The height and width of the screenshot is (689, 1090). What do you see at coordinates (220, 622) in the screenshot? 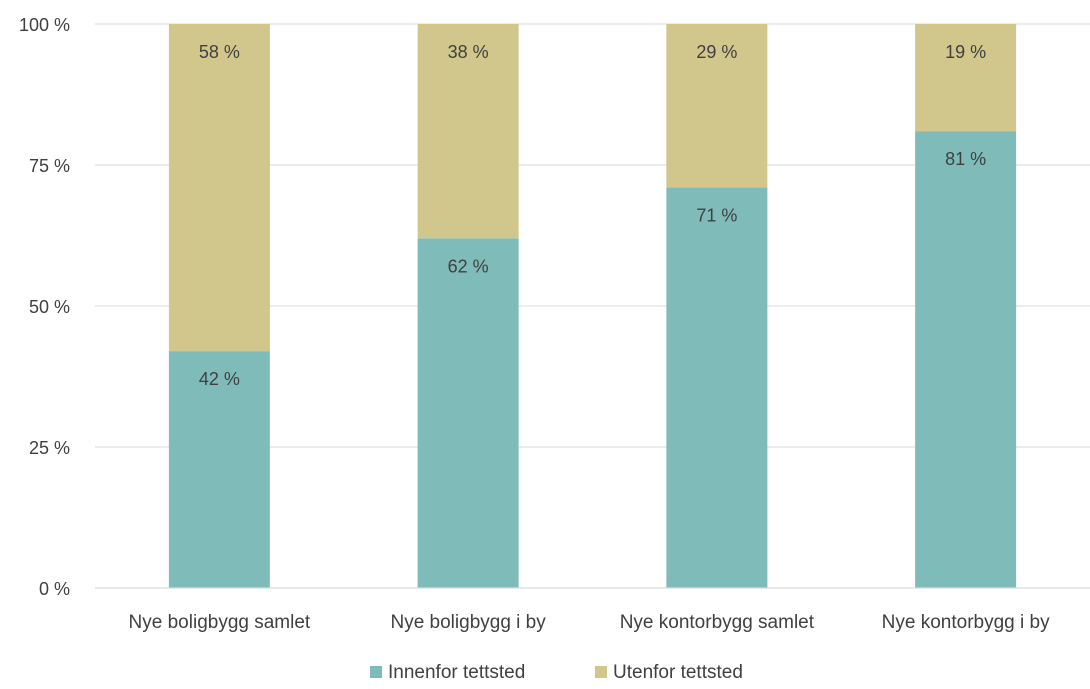
I see `x-category-label: Nye boligbygg samlet` at bounding box center [220, 622].